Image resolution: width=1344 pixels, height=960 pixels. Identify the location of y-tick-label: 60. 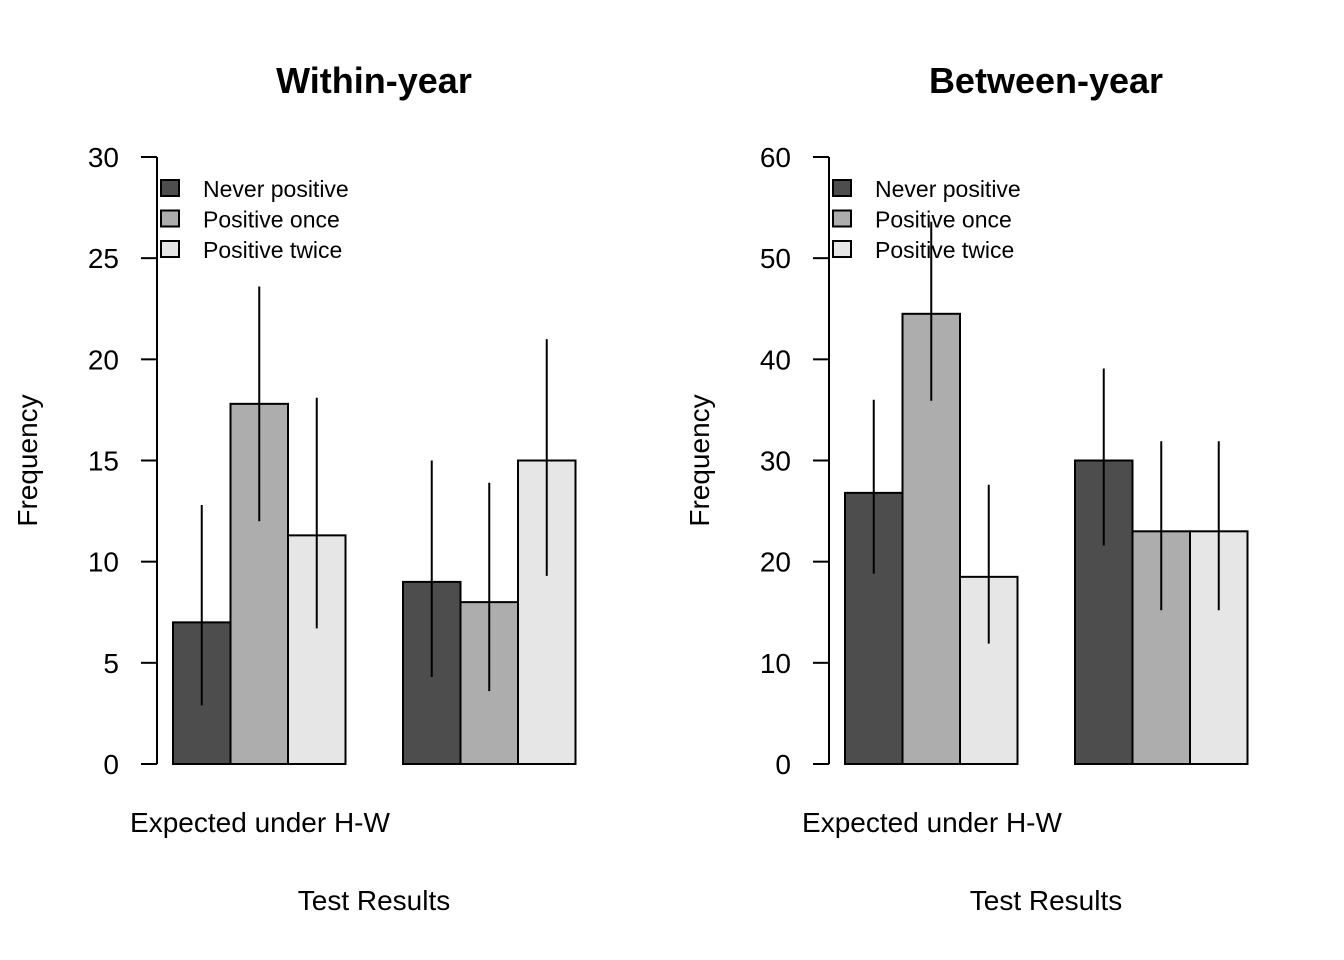
(775, 157).